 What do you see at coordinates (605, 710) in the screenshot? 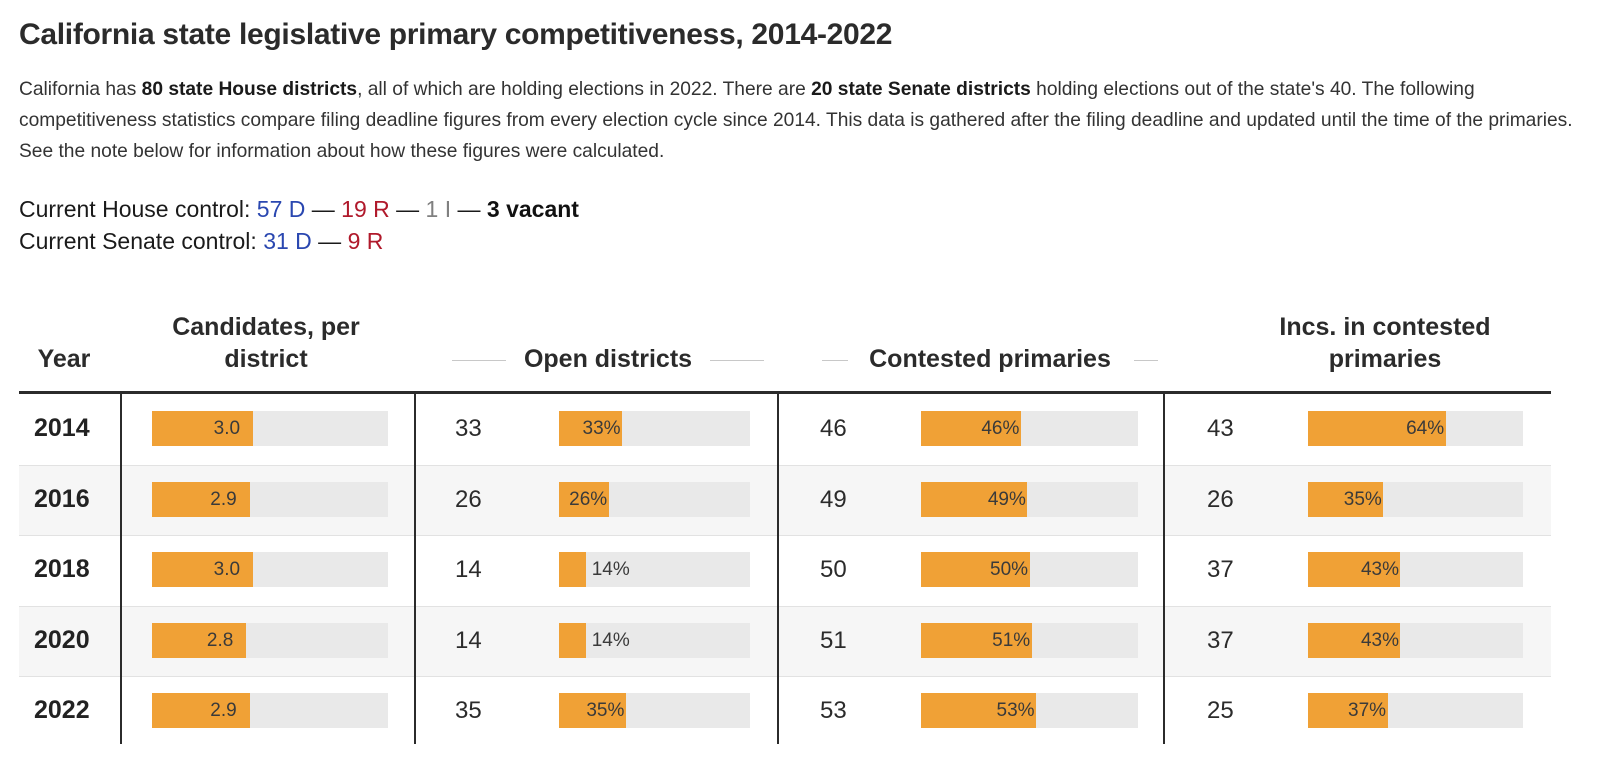
I see `open-districts-label: 35%` at bounding box center [605, 710].